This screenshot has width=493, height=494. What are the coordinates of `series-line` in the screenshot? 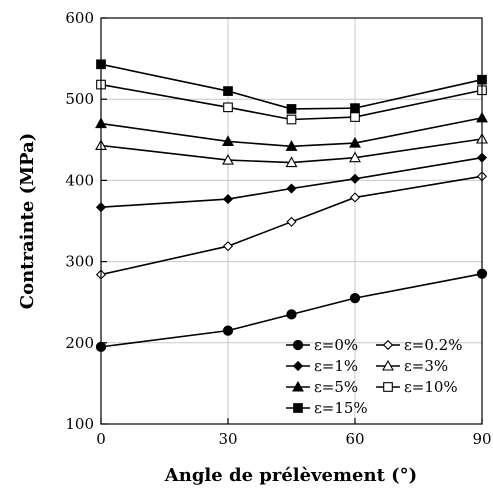 It's located at (291, 102).